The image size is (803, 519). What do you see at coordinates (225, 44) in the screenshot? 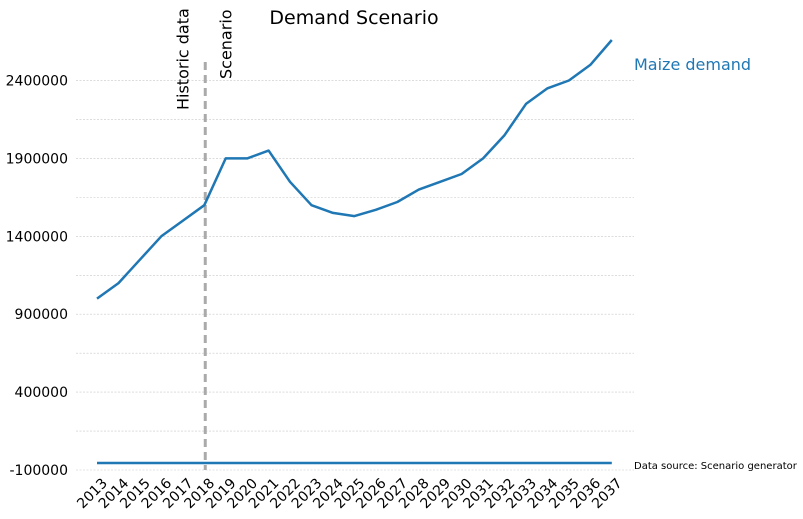
I see `scenario-label: Scenario` at bounding box center [225, 44].